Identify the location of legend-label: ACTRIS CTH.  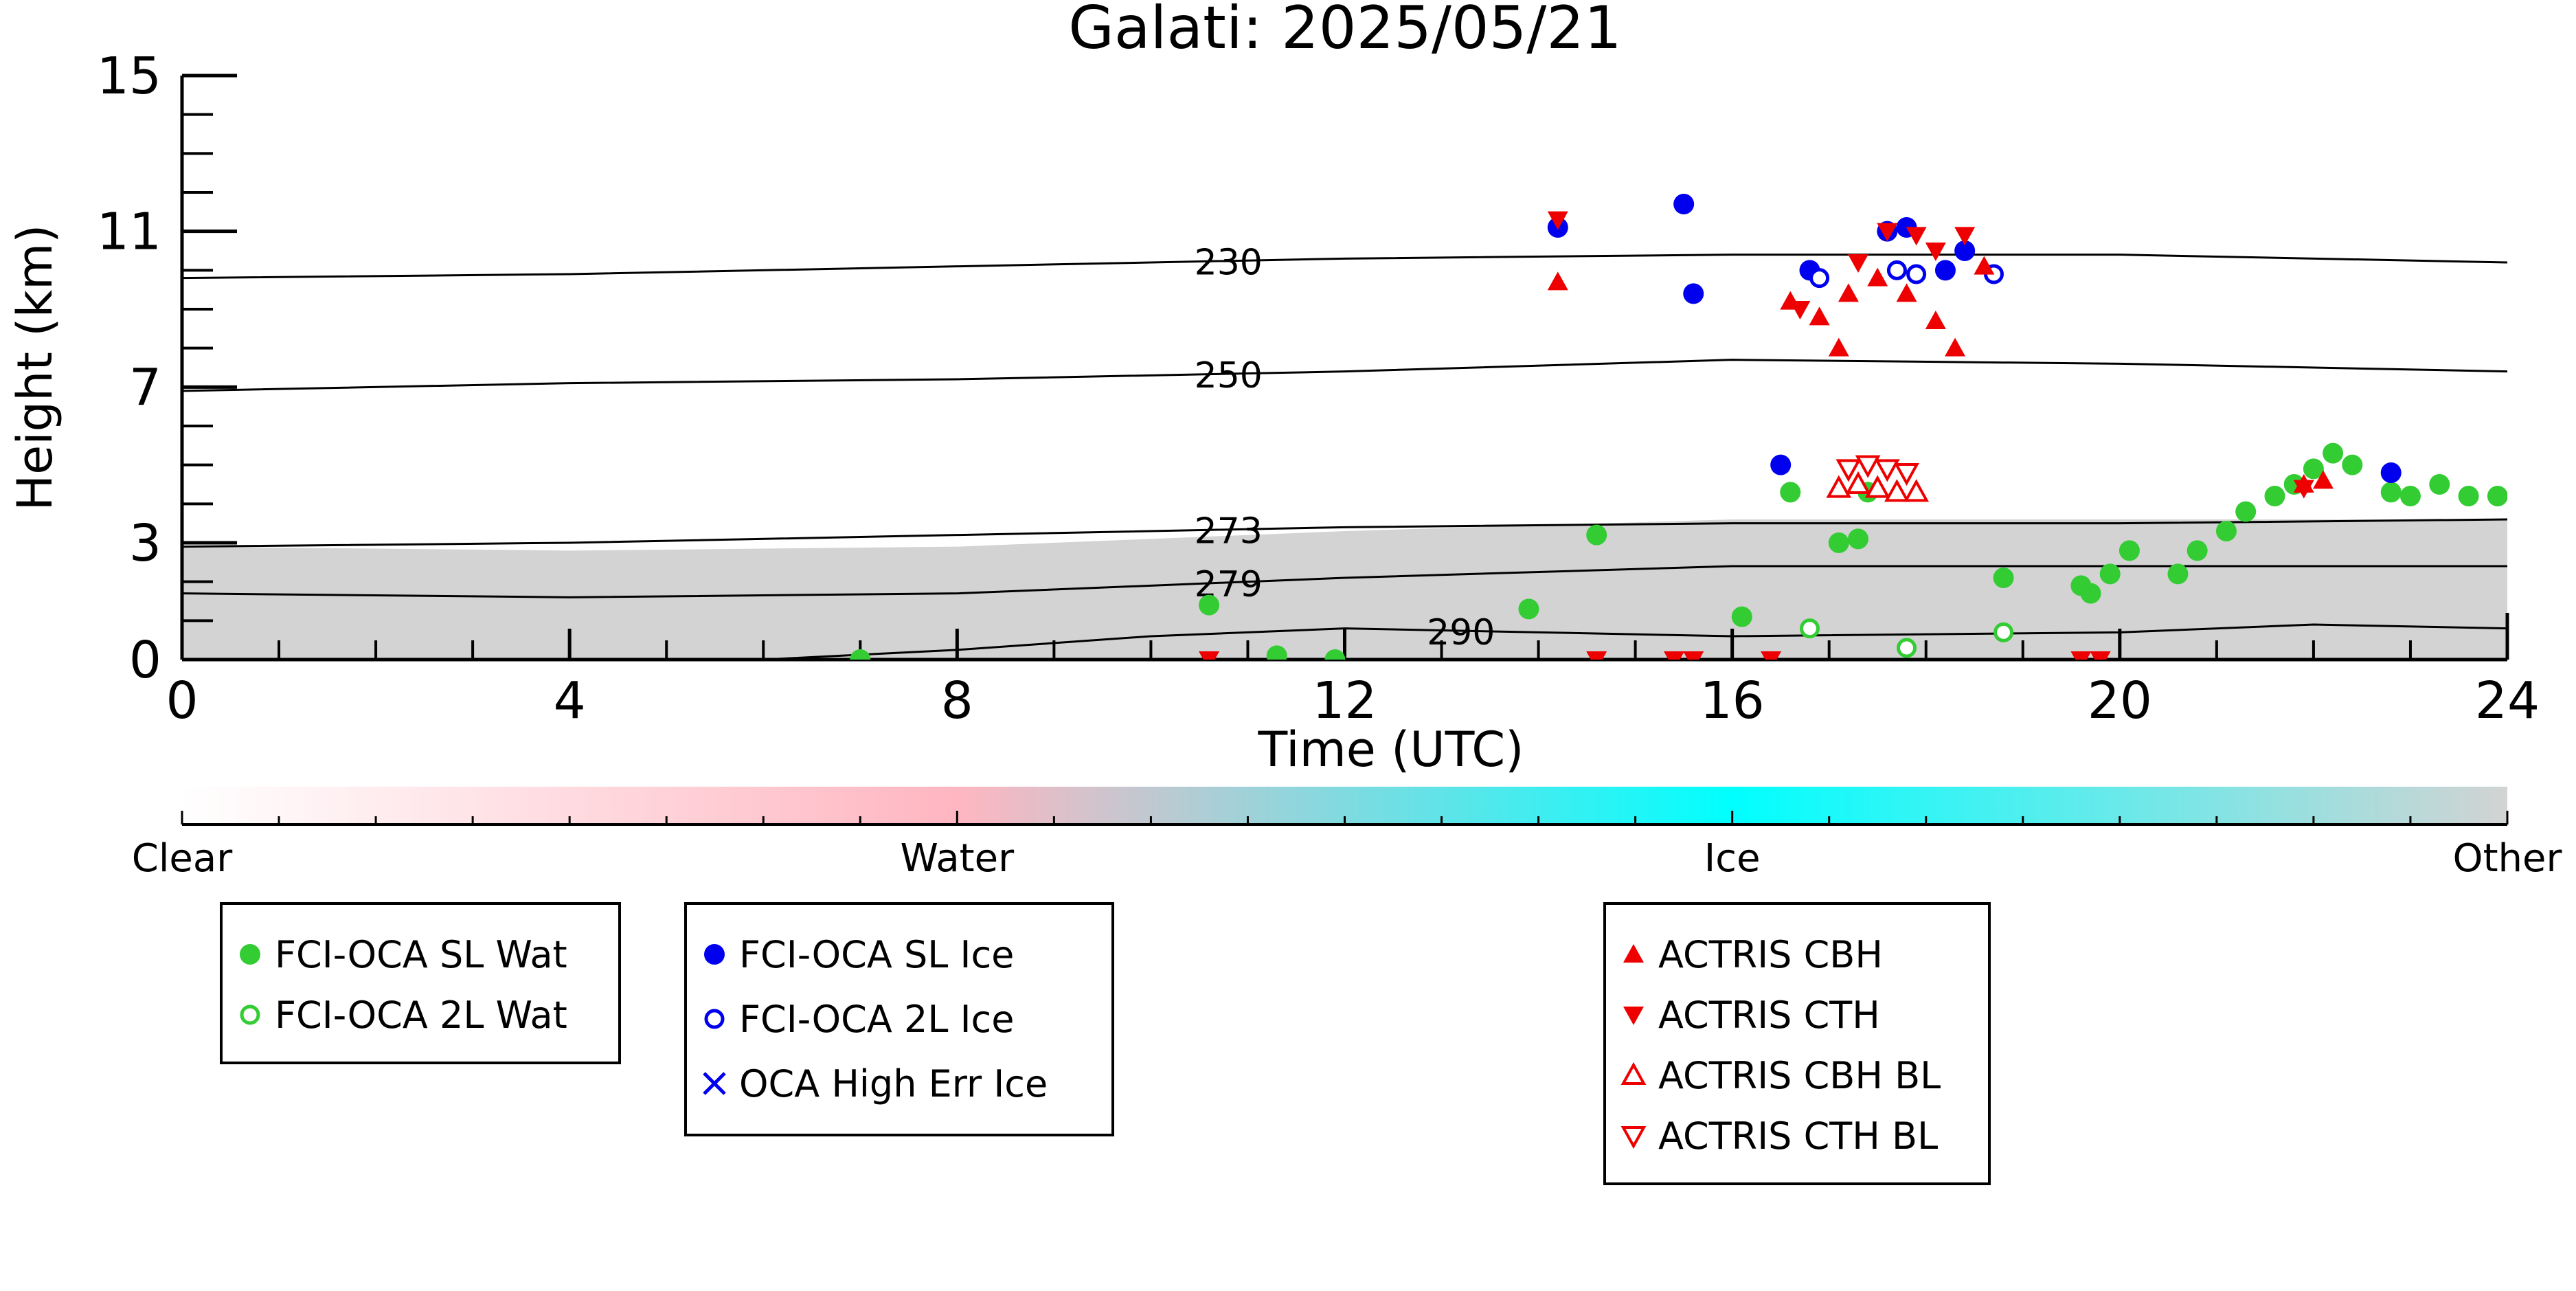
(1769, 1015).